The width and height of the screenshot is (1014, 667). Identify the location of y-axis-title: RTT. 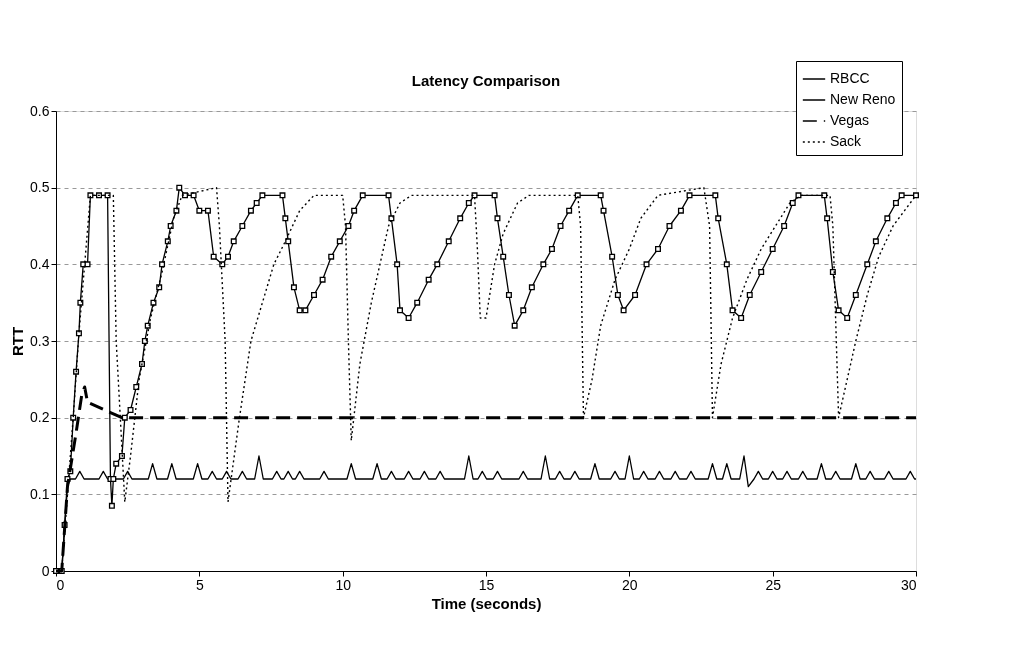
(18, 341).